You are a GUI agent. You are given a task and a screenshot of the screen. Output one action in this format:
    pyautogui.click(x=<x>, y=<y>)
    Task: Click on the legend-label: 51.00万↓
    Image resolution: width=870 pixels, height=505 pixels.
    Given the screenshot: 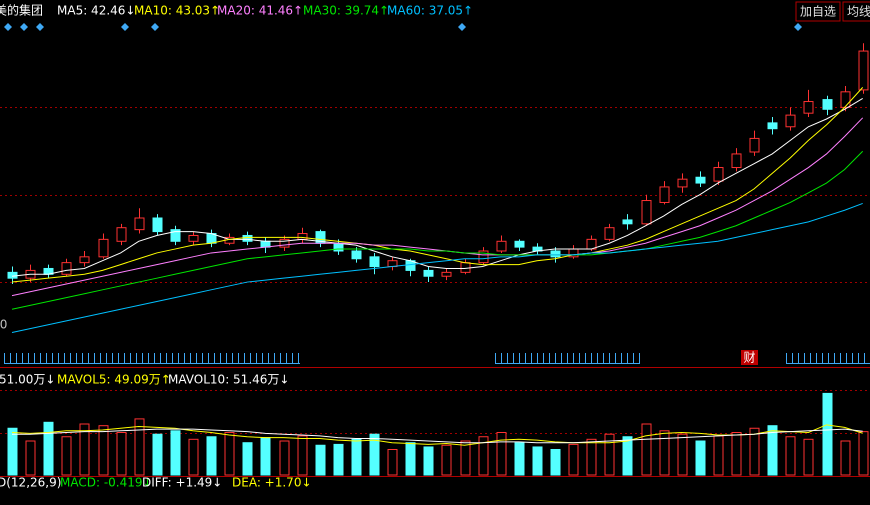 What is the action you would take?
    pyautogui.click(x=27, y=380)
    